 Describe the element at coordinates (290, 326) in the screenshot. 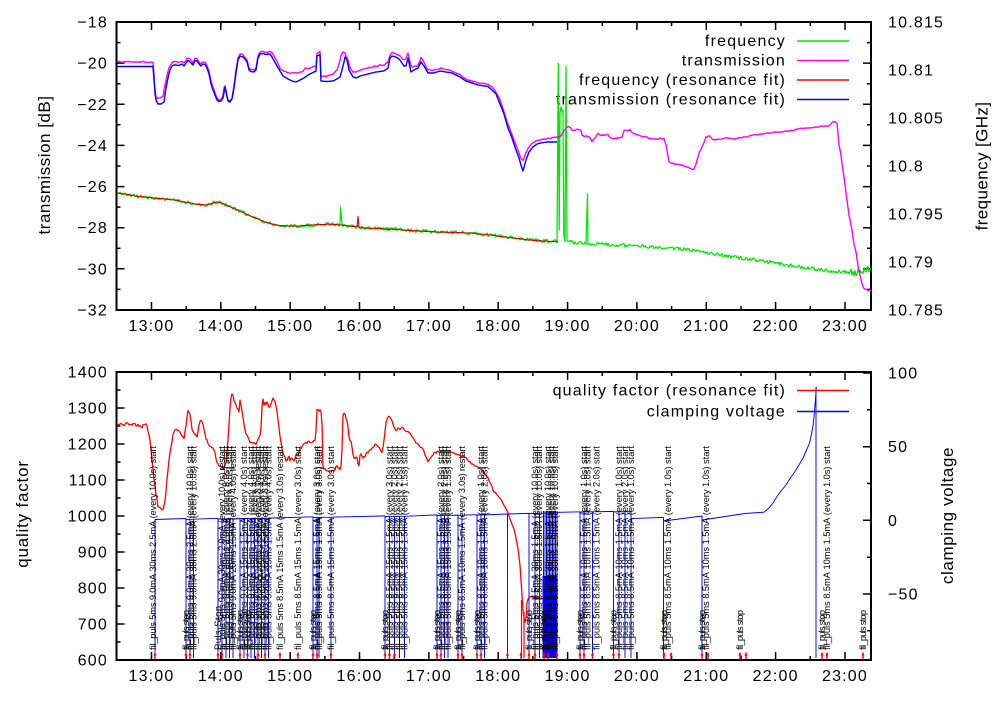

I see `svg-text: 15:00` at that location.